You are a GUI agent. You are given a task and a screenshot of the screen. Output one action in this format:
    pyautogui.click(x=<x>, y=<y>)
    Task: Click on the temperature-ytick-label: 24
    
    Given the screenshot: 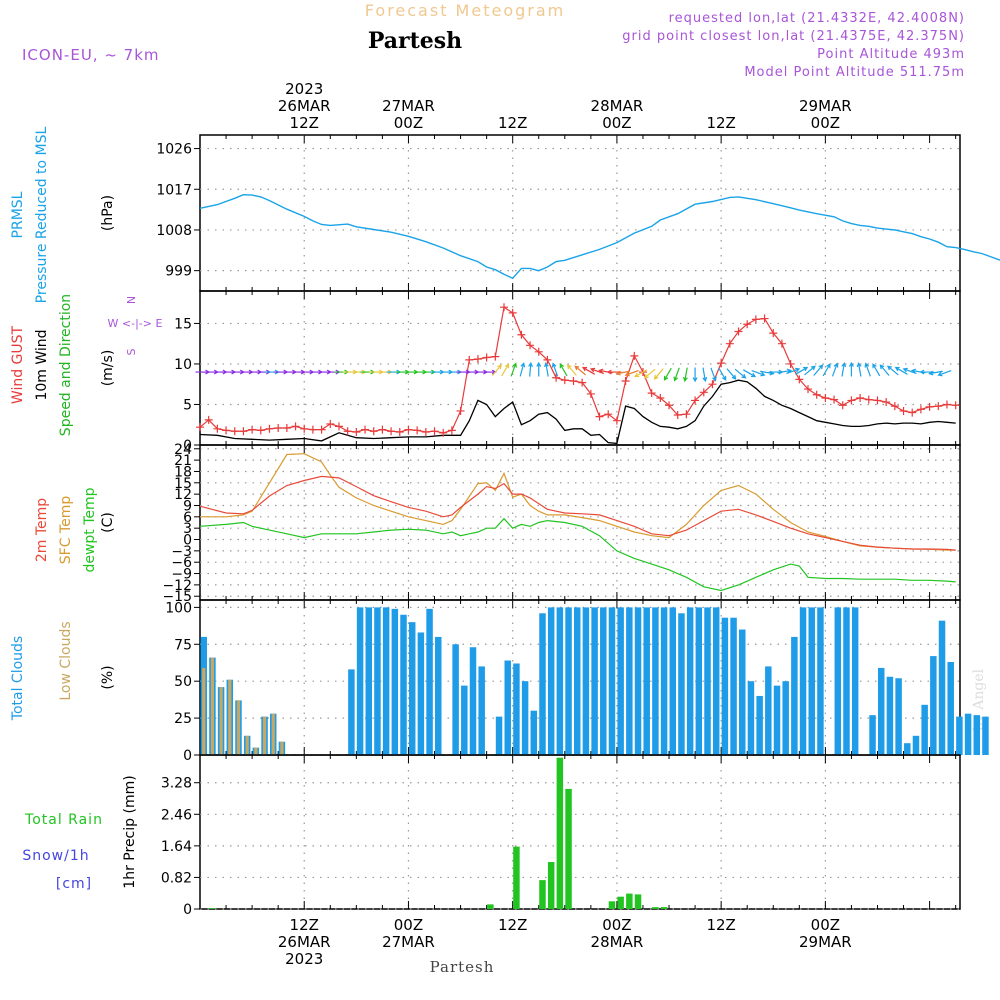 What is the action you would take?
    pyautogui.click(x=183, y=450)
    